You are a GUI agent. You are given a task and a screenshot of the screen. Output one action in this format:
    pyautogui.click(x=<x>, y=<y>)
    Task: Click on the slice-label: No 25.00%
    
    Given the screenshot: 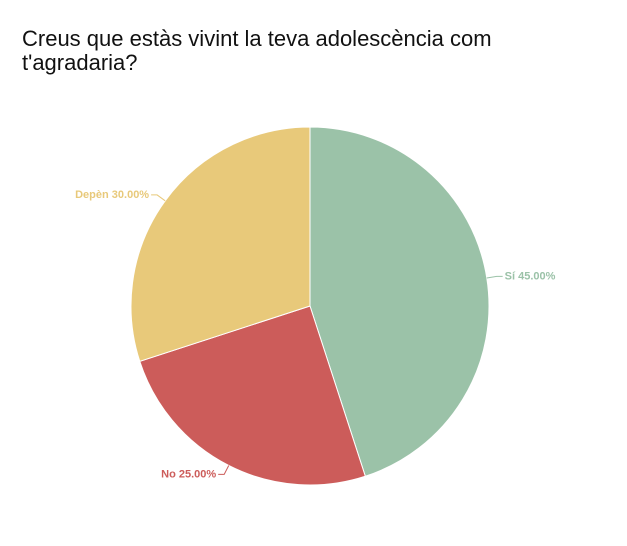 What is the action you would take?
    pyautogui.click(x=188, y=474)
    